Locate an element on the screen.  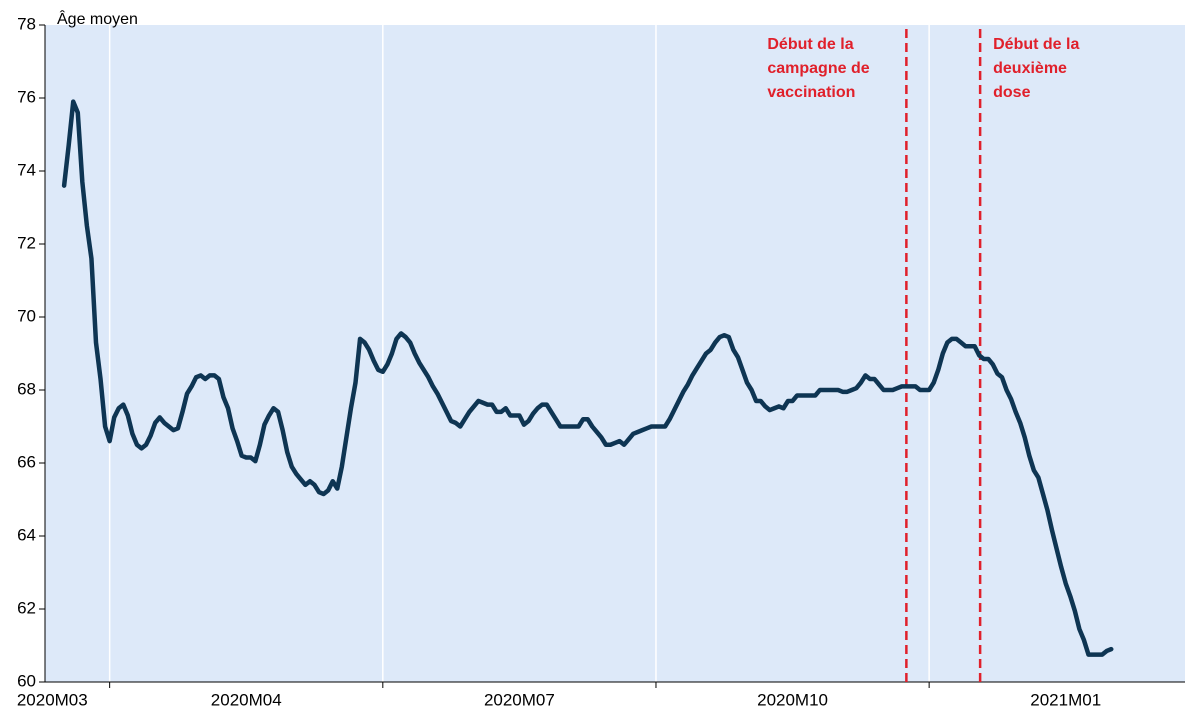
x-tick-label: 2020M03 is located at coordinates (52, 699).